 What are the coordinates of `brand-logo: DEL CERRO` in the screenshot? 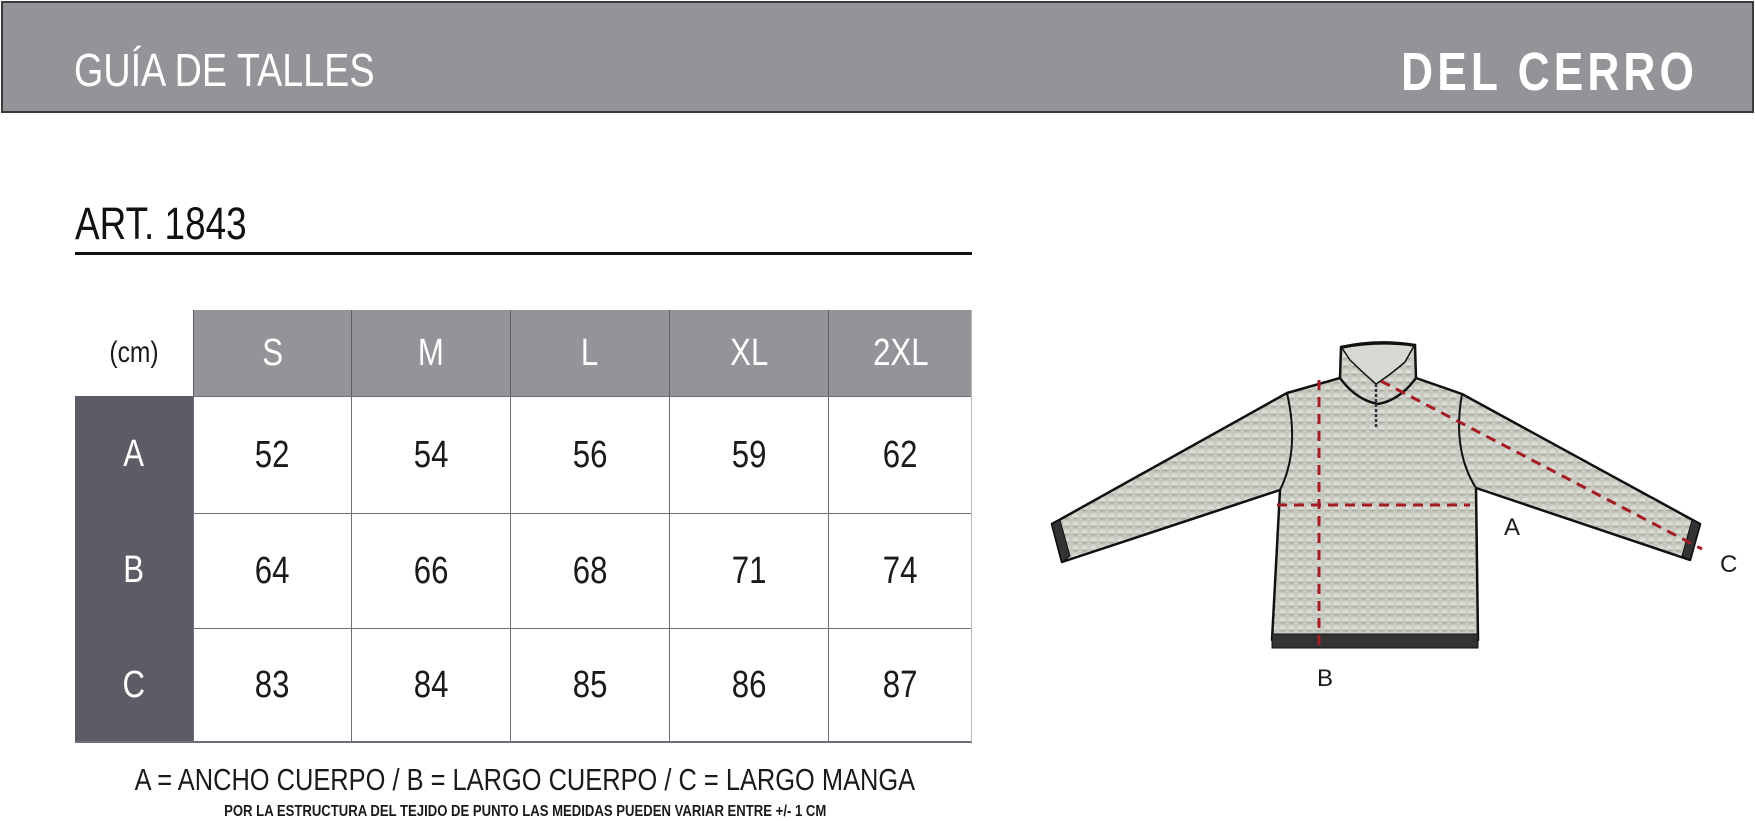 It's located at (1517, 72).